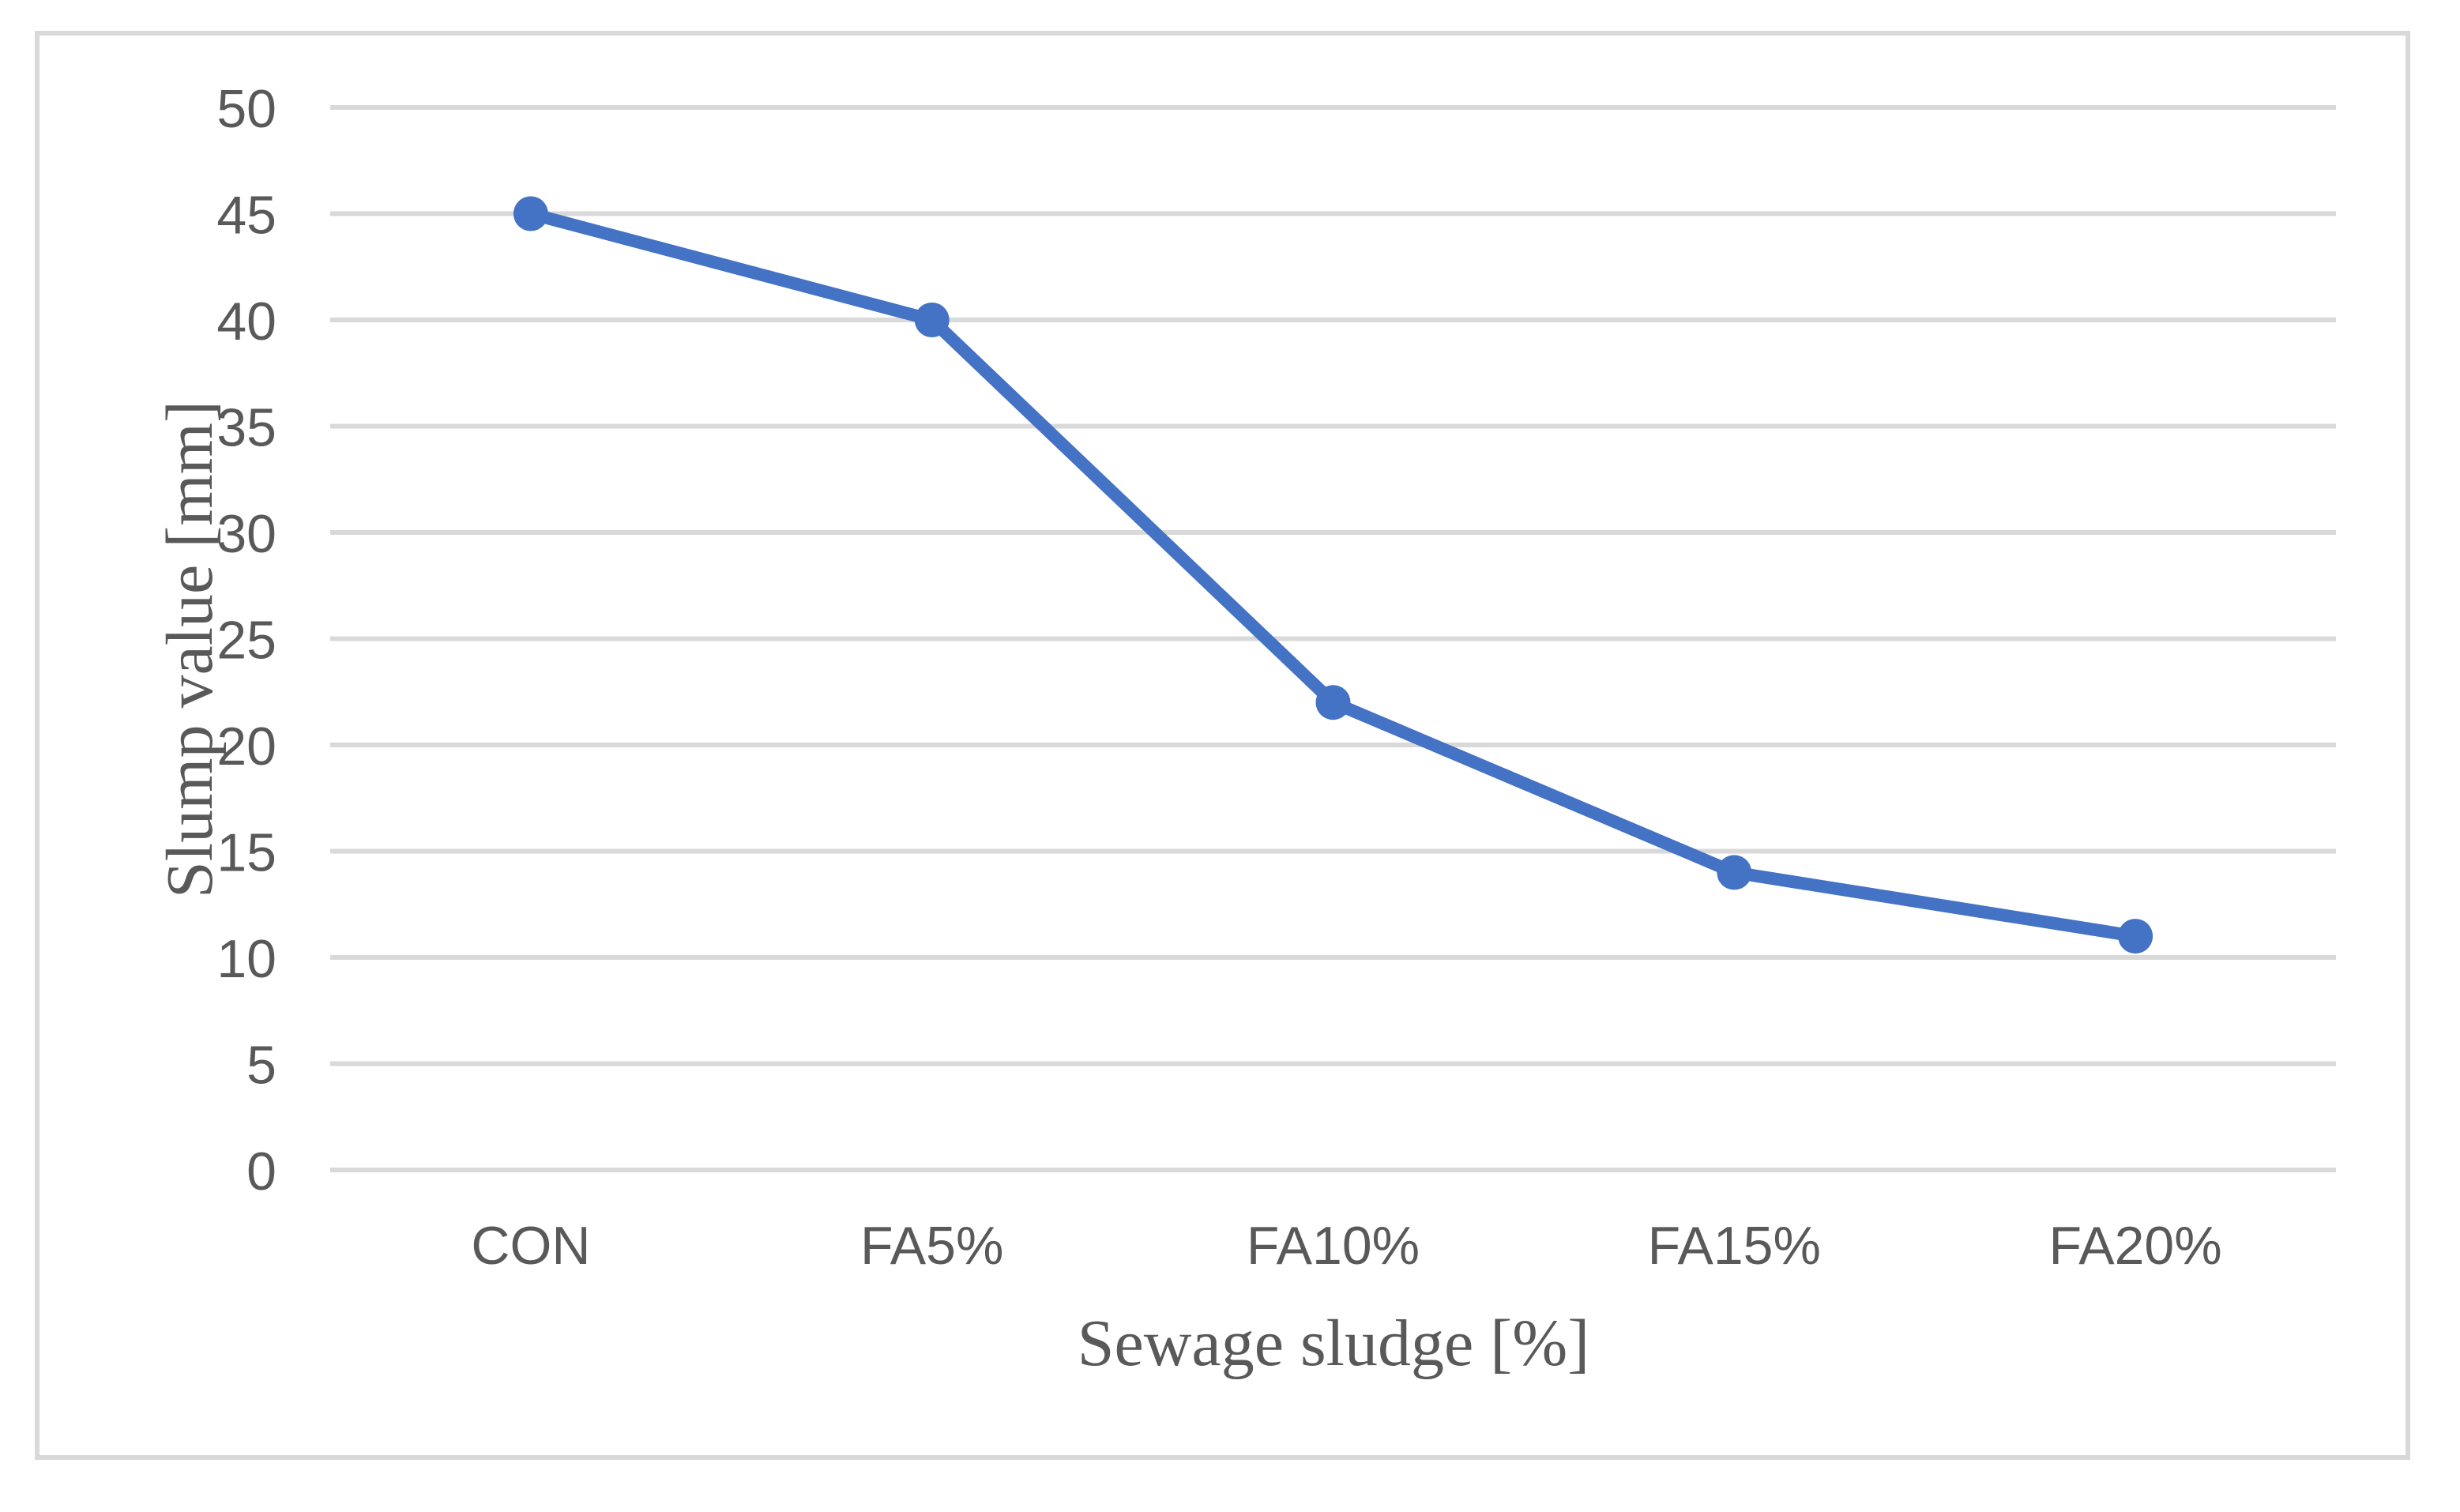 This screenshot has height=1512, width=2460. I want to click on y-axis-tick-label: 5, so click(261, 1066).